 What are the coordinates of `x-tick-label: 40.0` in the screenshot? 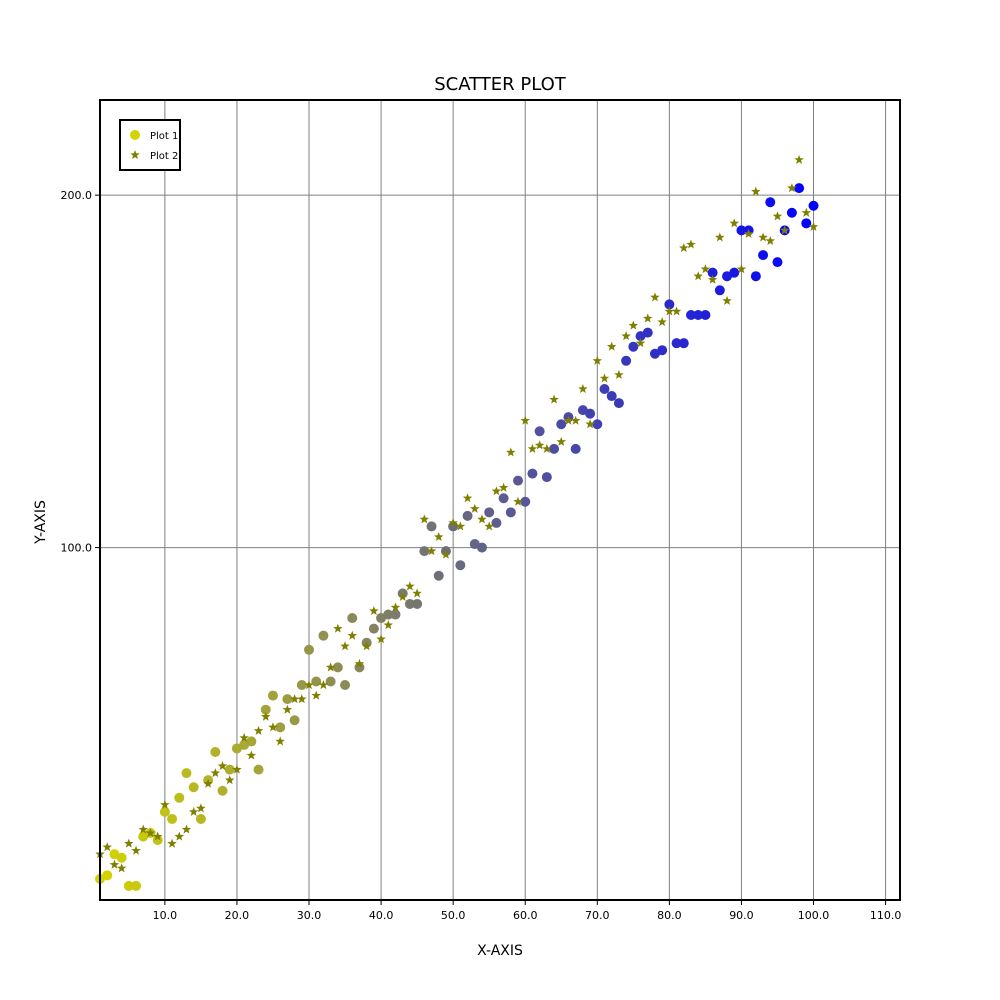 It's located at (381, 915).